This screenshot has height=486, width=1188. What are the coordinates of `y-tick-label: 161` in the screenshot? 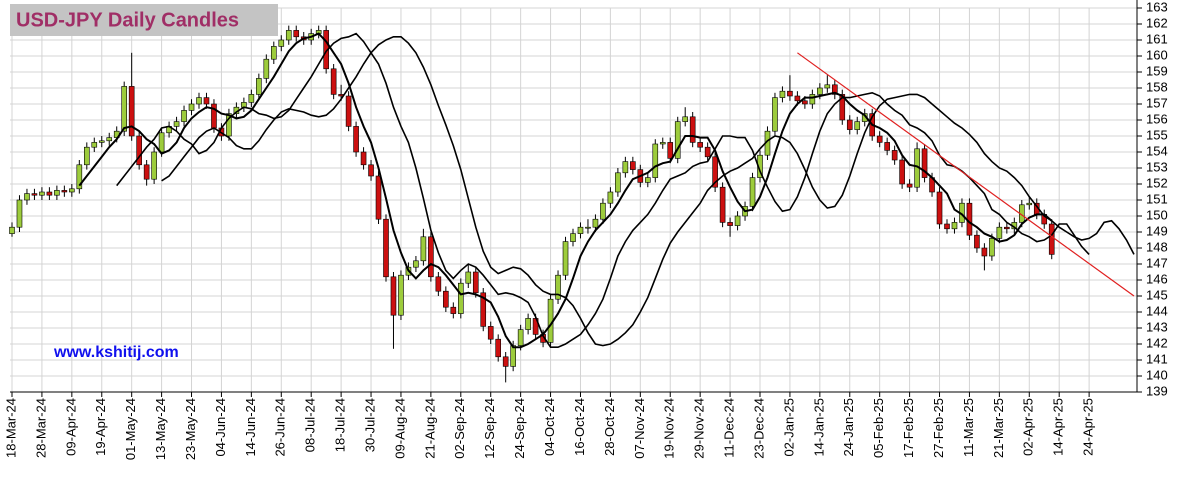 It's located at (1157, 38).